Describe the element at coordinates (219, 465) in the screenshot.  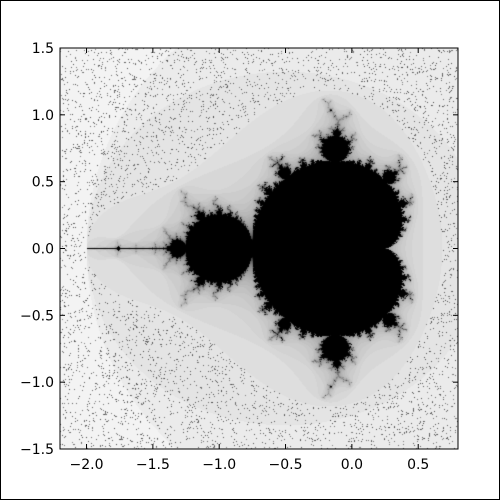
I see `x-tick-label: −1.0` at that location.